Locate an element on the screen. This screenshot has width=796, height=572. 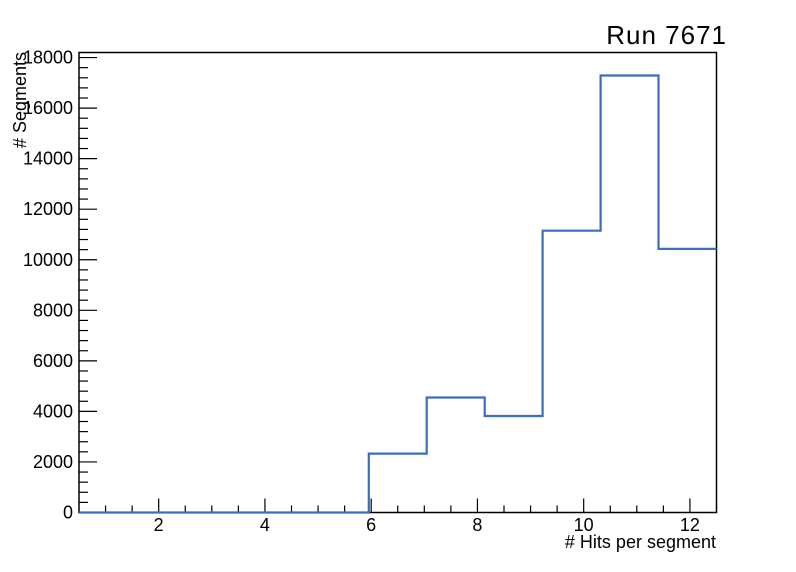
x-tick-label: 8 is located at coordinates (477, 525).